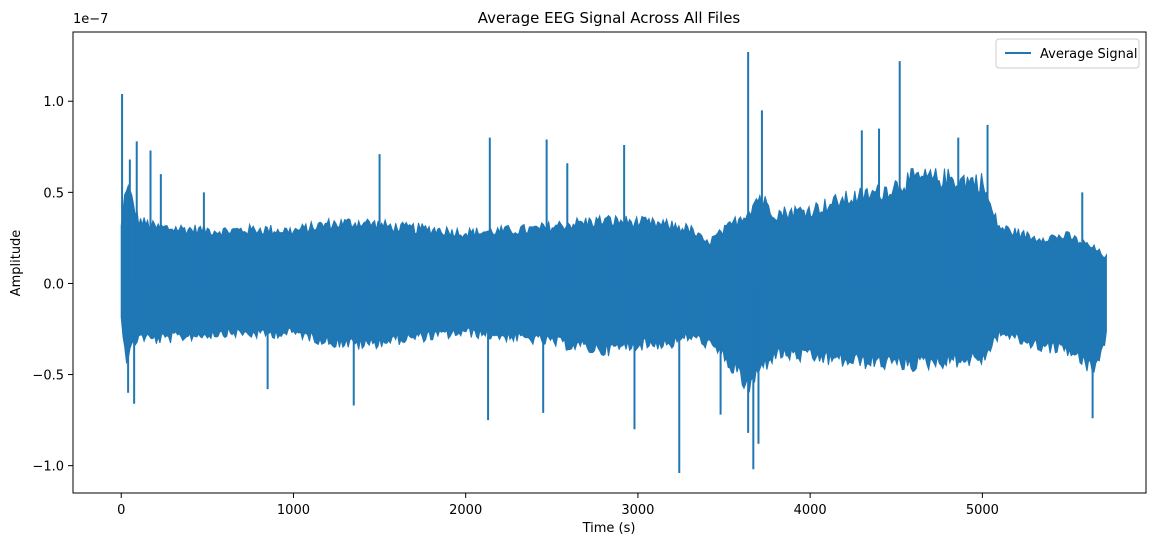 This screenshot has width=1167, height=547. I want to click on legend-label: Average Signal, so click(1088, 54).